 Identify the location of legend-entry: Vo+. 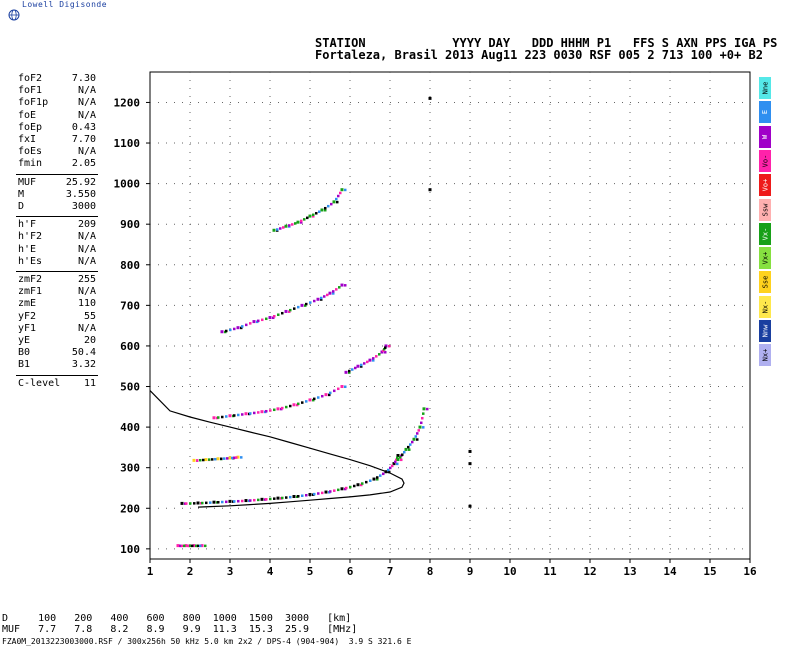
(765, 185).